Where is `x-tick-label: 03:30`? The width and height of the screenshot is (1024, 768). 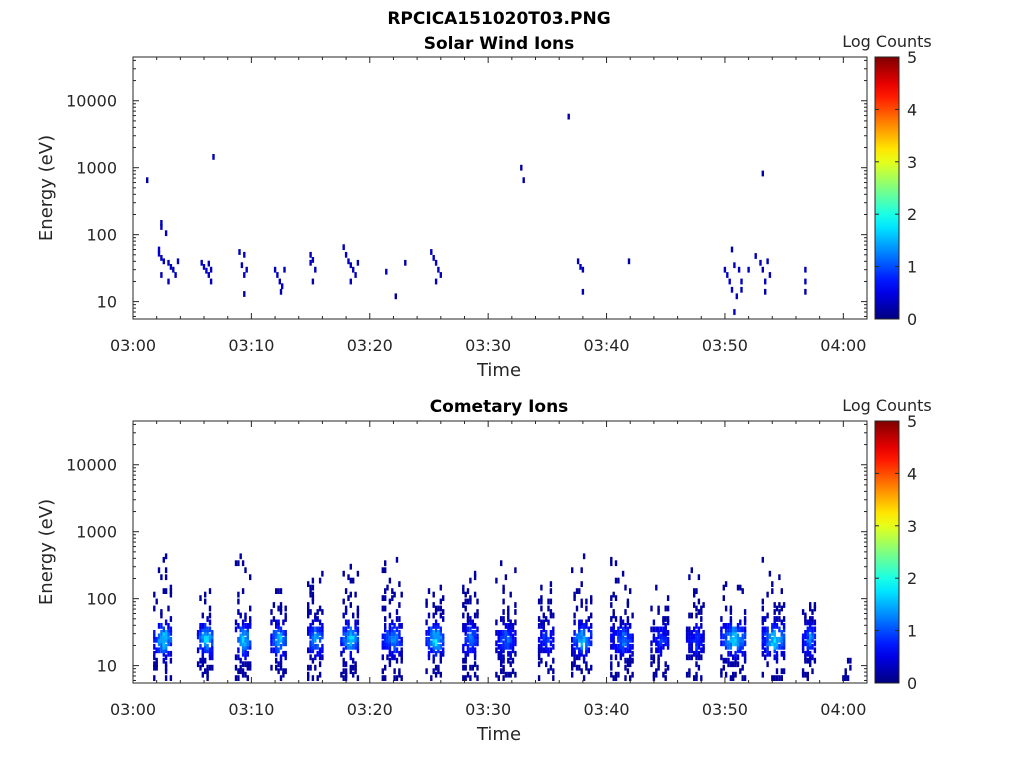
x-tick-label: 03:30 is located at coordinates (488, 709).